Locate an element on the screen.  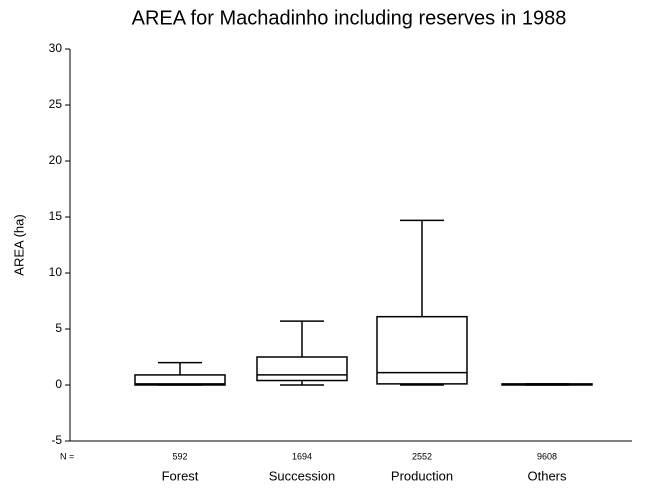
y-tick-label: 0 is located at coordinates (58, 384).